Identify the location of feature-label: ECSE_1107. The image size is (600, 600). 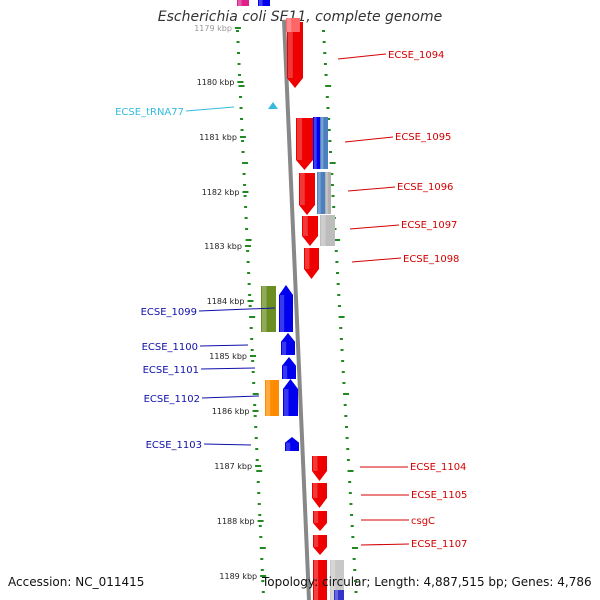
(439, 544).